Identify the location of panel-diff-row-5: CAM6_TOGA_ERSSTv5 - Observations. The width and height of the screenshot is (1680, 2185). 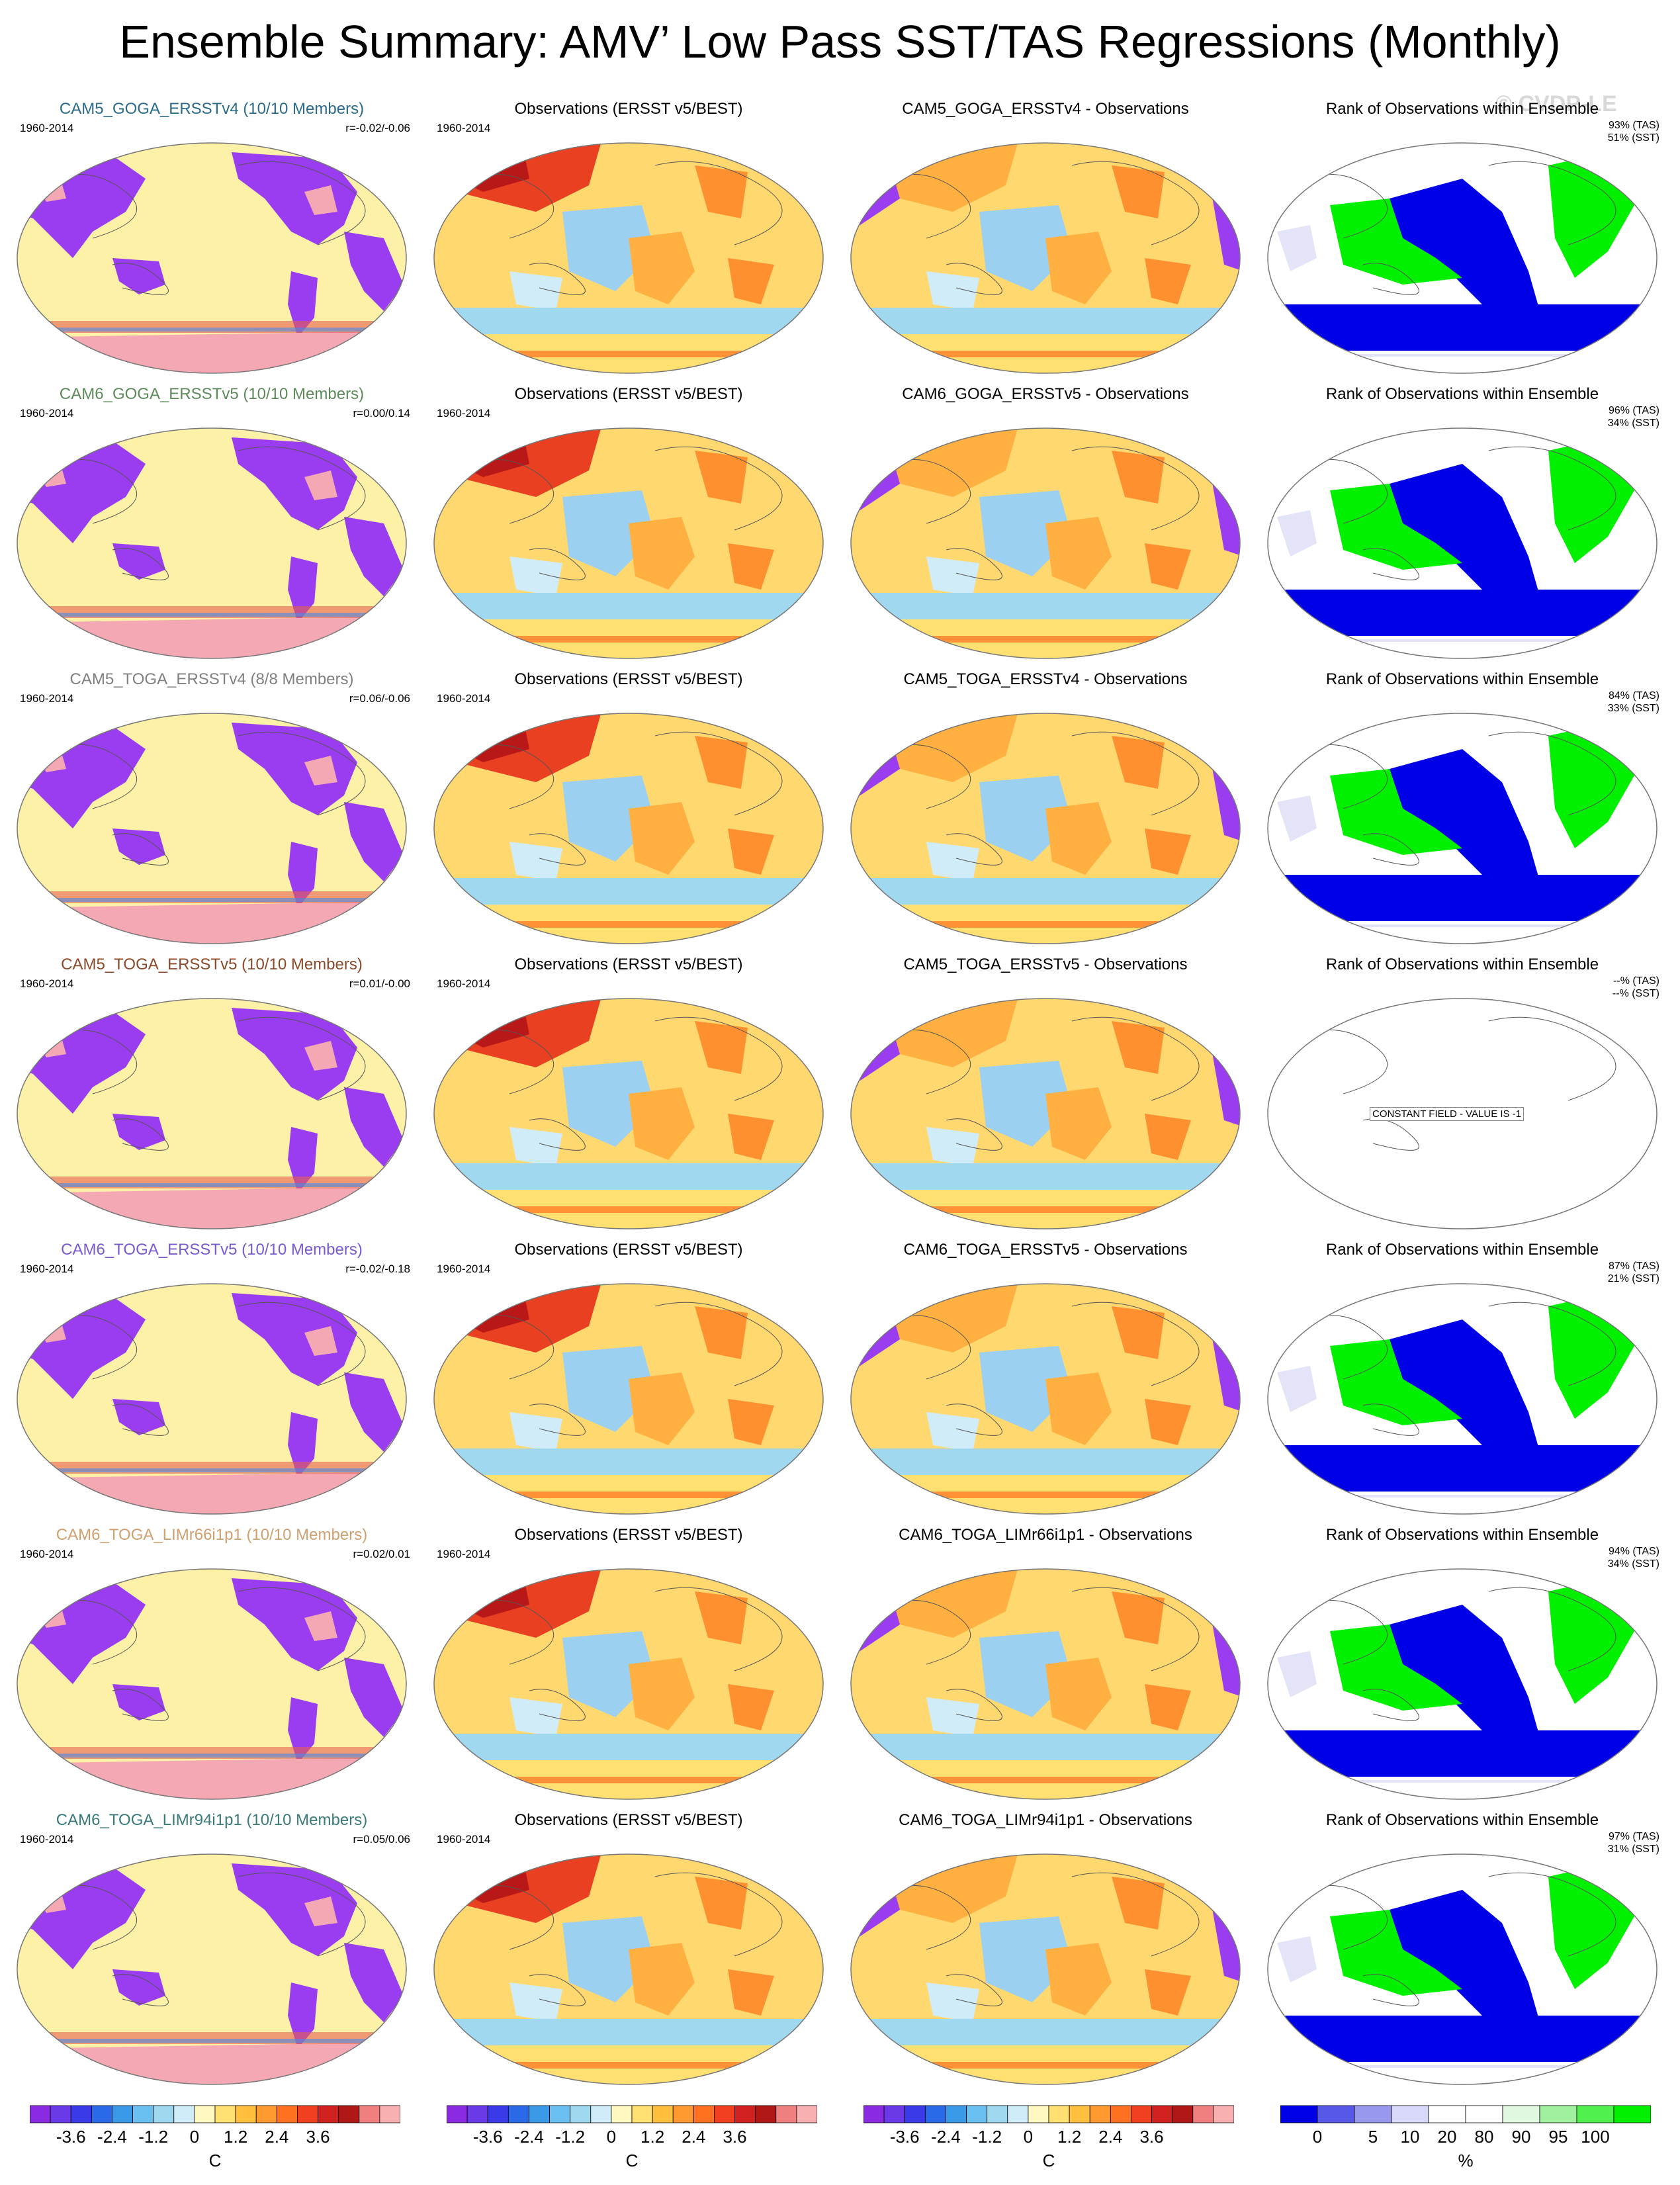
(1045, 1382).